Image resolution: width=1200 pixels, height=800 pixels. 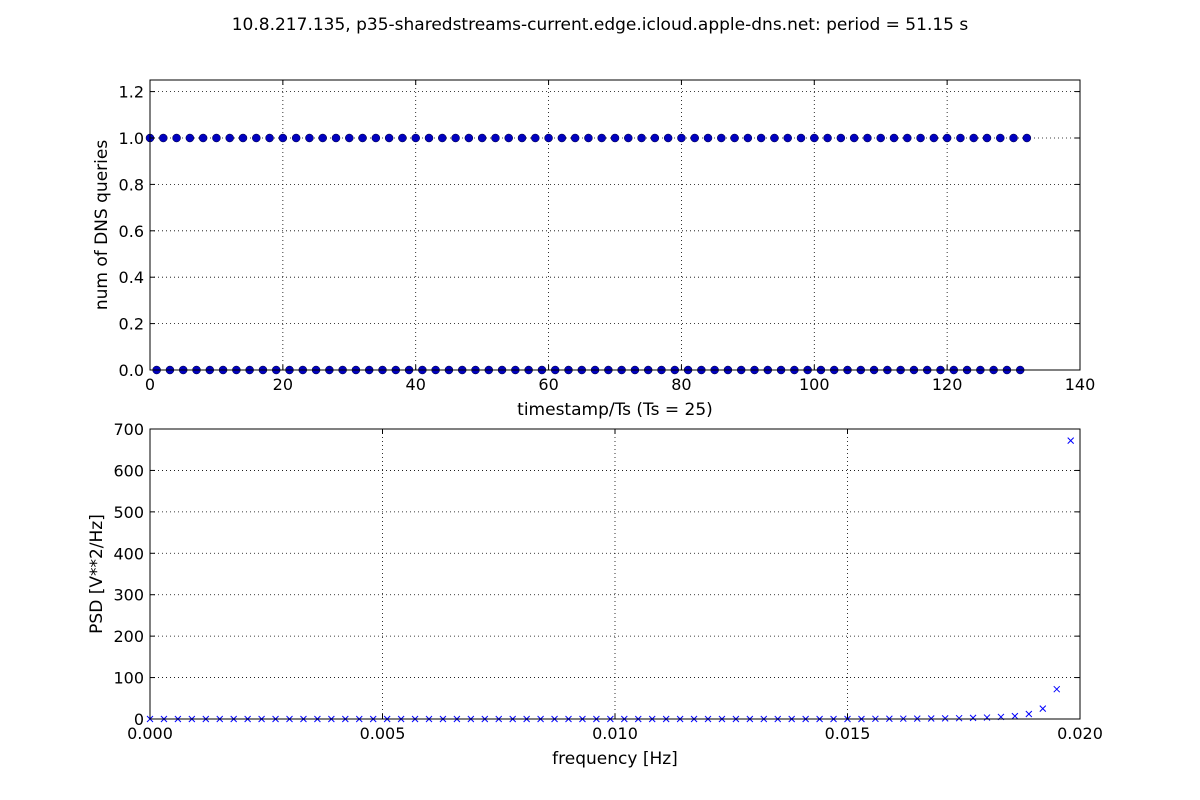 What do you see at coordinates (947, 384) in the screenshot?
I see `time-series-x-tick-label: 120` at bounding box center [947, 384].